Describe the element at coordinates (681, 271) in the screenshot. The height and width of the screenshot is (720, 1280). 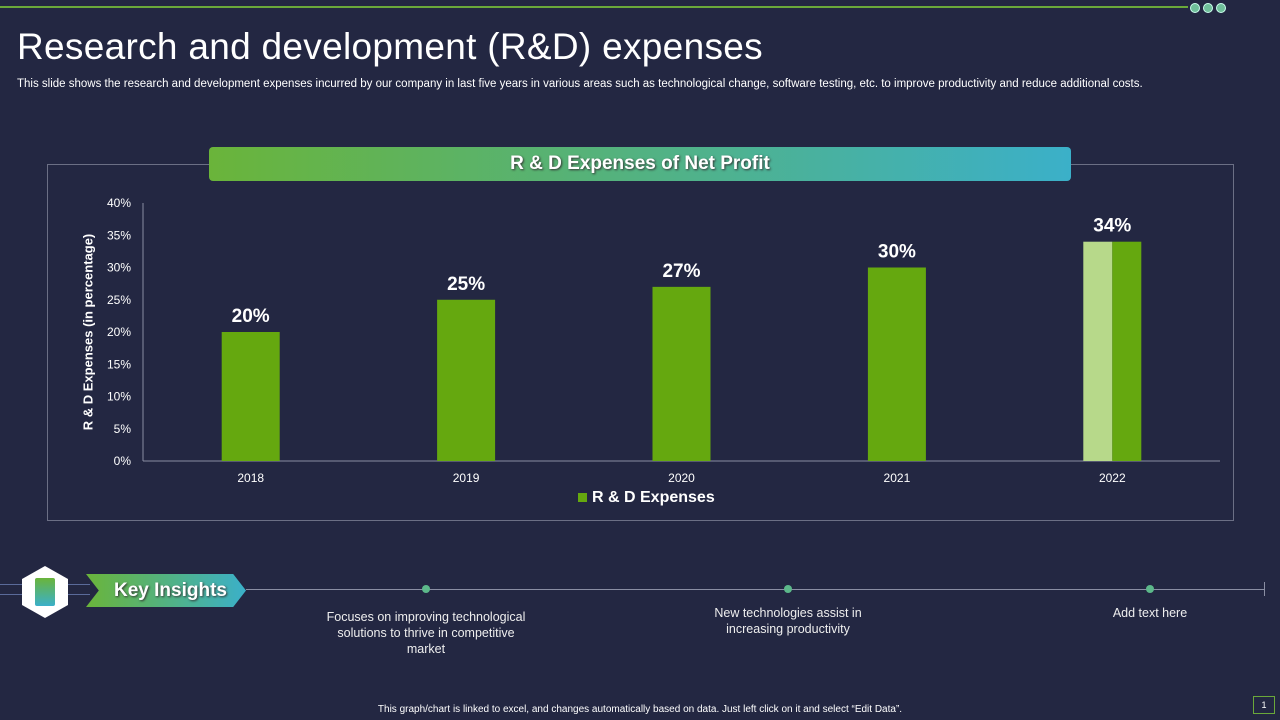
I see `data-label: 27%` at that location.